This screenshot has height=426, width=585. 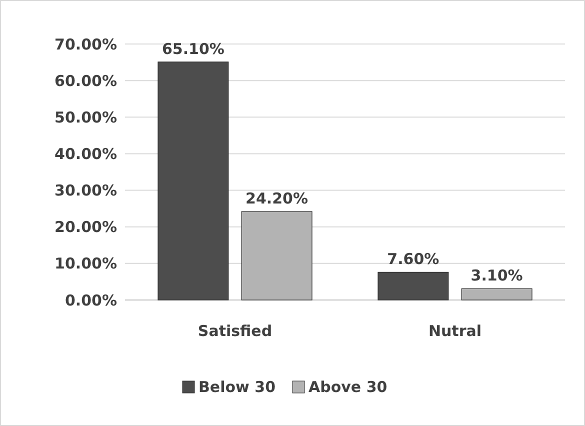 I want to click on data-label: 65.10%, so click(x=193, y=49).